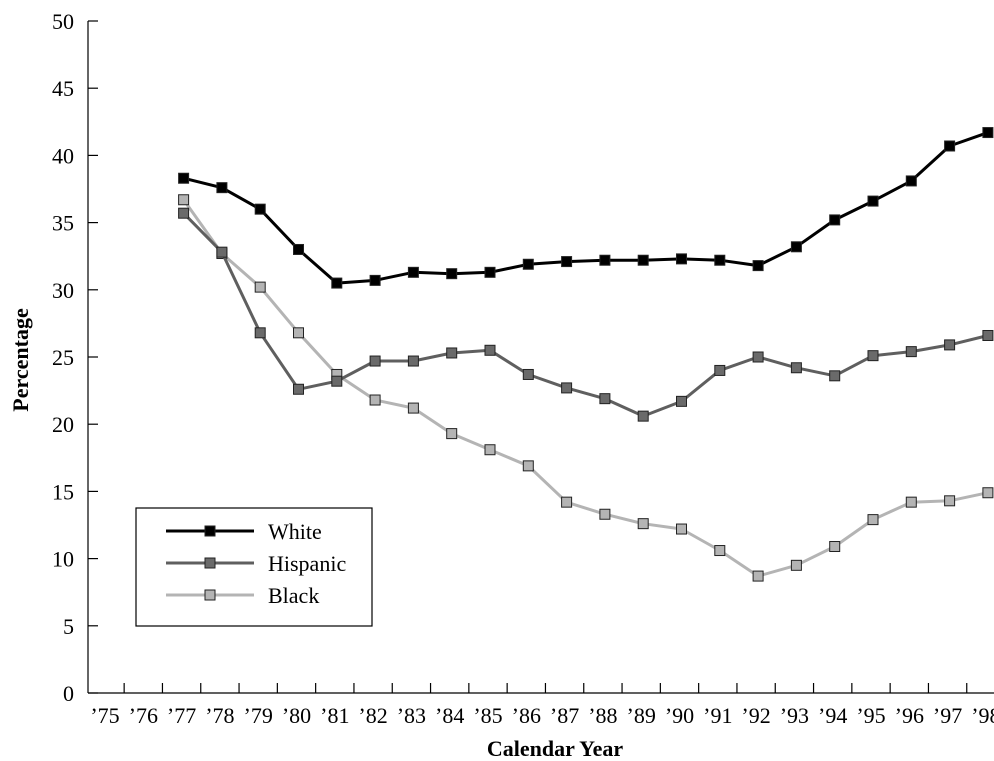  What do you see at coordinates (75, 357) in the screenshot?
I see `y-axis-ticks: 0 5 10 15 20 25 30 35 40 45 50` at bounding box center [75, 357].